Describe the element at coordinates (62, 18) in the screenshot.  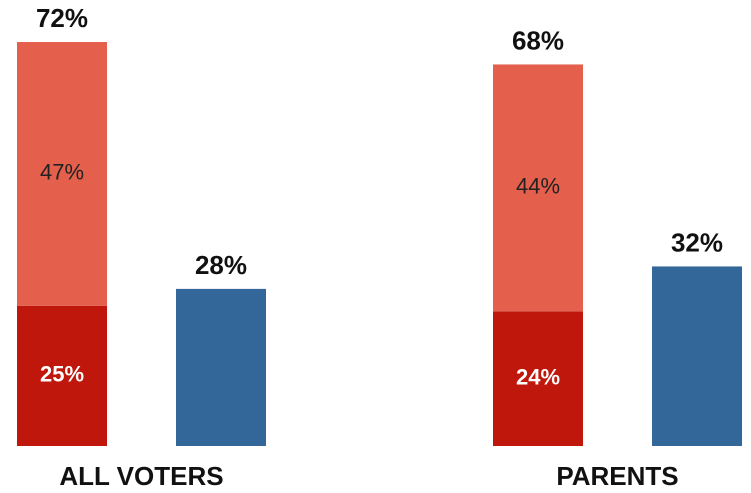
I see `total-label: 72%` at that location.